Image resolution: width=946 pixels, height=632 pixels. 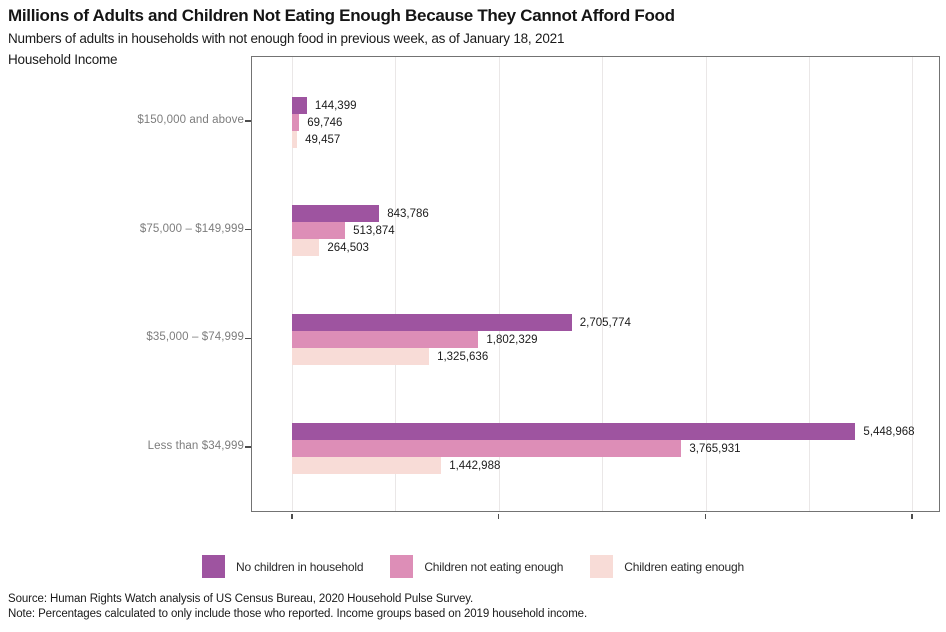 I want to click on bar-value-label: 2,705,774, so click(x=605, y=322).